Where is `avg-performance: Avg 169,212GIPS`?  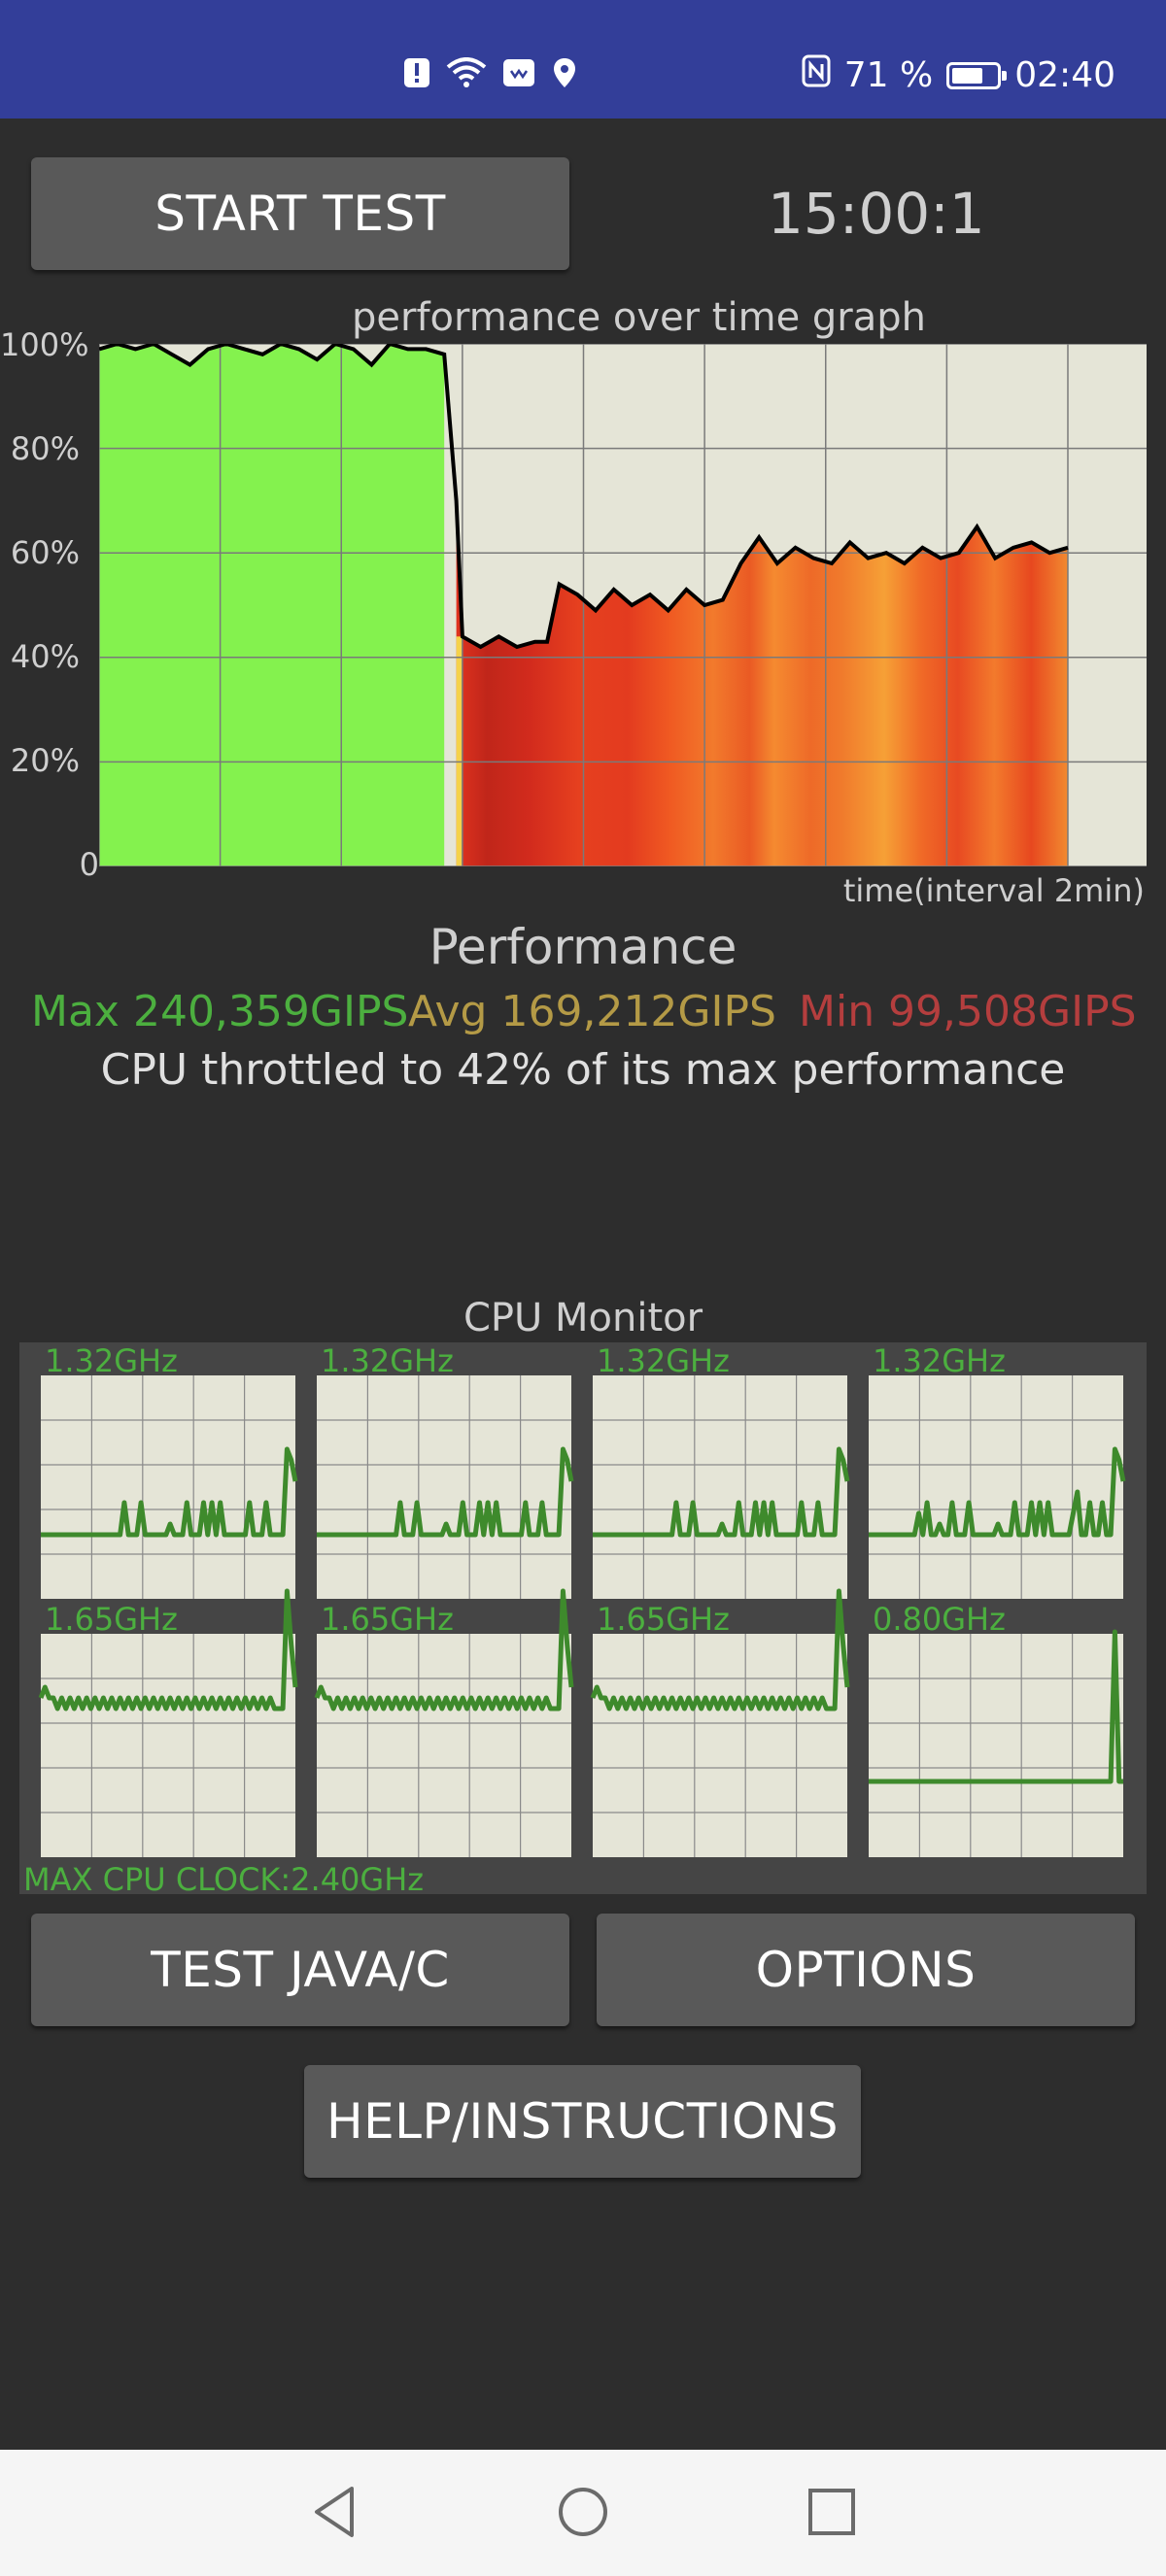
avg-performance: Avg 169,212GIPS is located at coordinates (592, 1011).